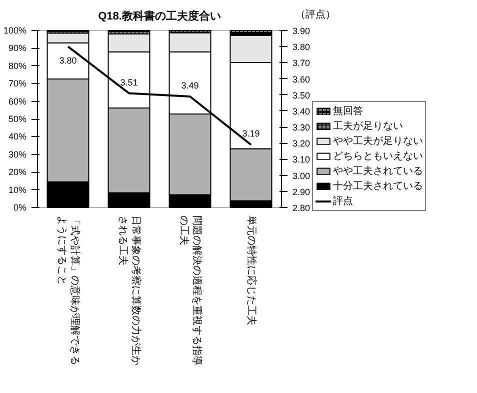 The height and width of the screenshot is (393, 477). What do you see at coordinates (17, 101) in the screenshot?
I see `y-tick-label: 60%` at bounding box center [17, 101].